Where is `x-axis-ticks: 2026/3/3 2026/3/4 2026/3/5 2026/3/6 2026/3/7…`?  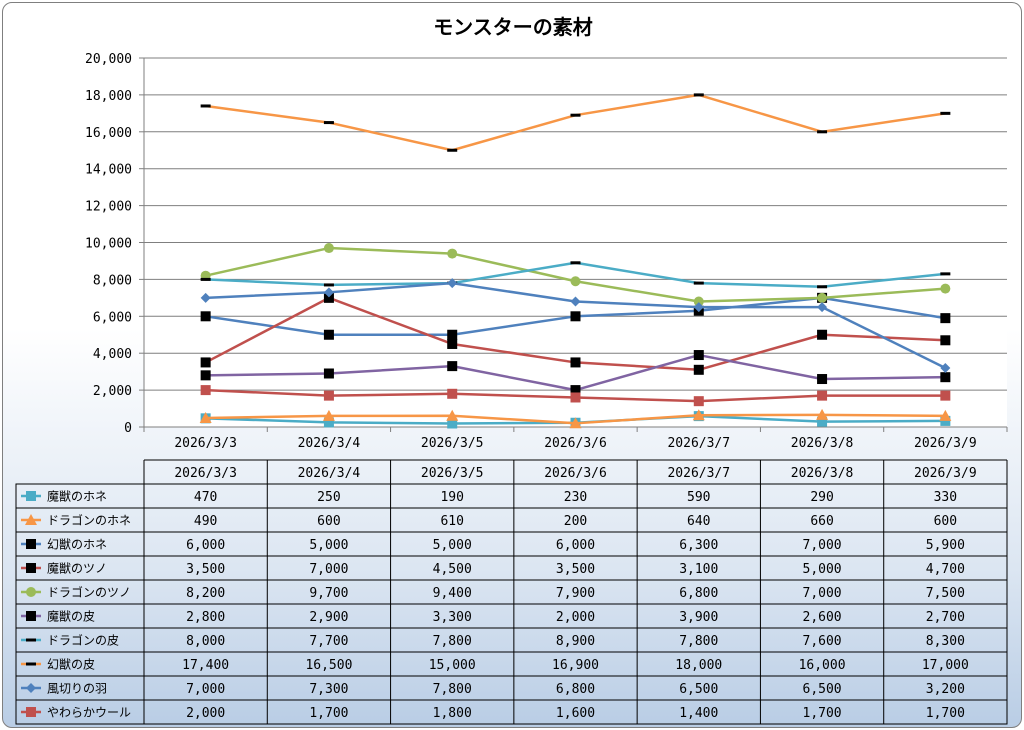 x-axis-ticks: 2026/3/3 2026/3/4 2026/3/5 2026/3/6 2026/3/7… is located at coordinates (575, 443).